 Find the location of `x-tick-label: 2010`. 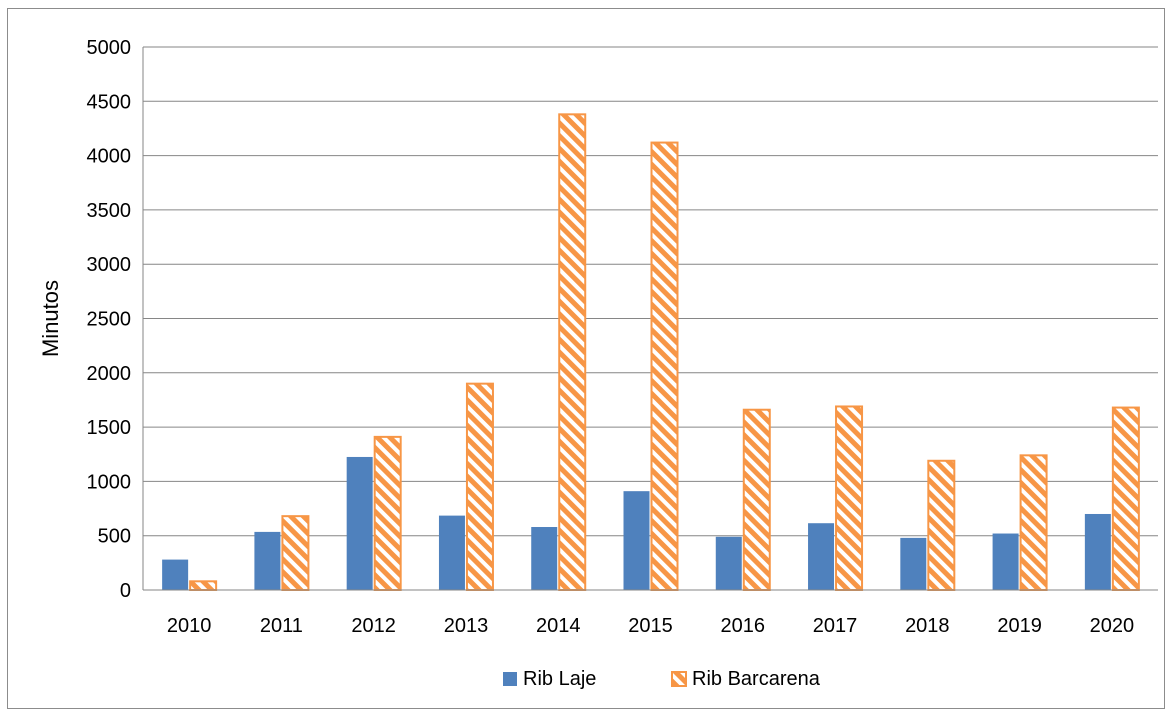

x-tick-label: 2010 is located at coordinates (189, 626).